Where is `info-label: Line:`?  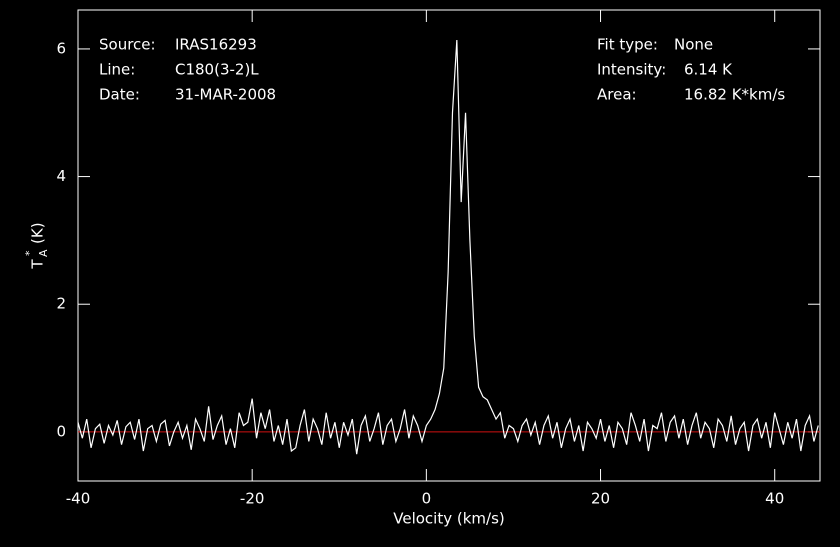 info-label: Line: is located at coordinates (117, 70).